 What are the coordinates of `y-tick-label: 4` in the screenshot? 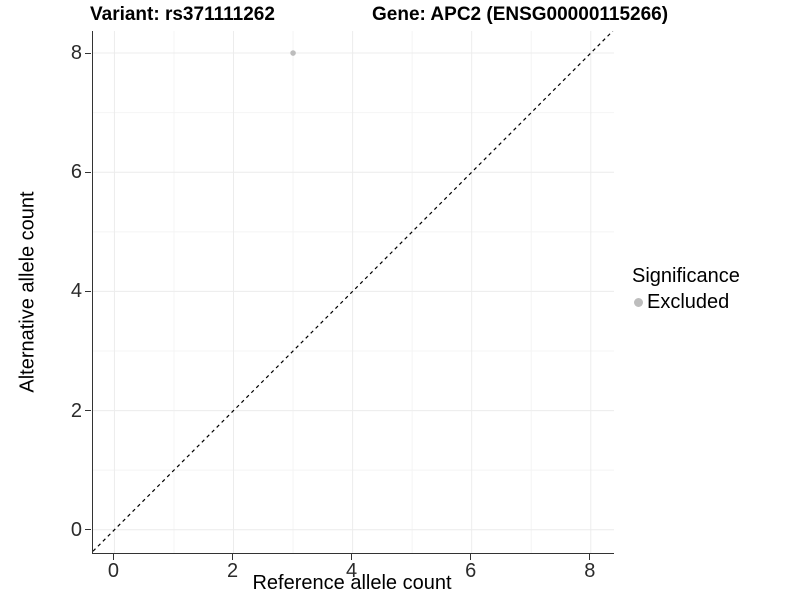 It's located at (76, 291).